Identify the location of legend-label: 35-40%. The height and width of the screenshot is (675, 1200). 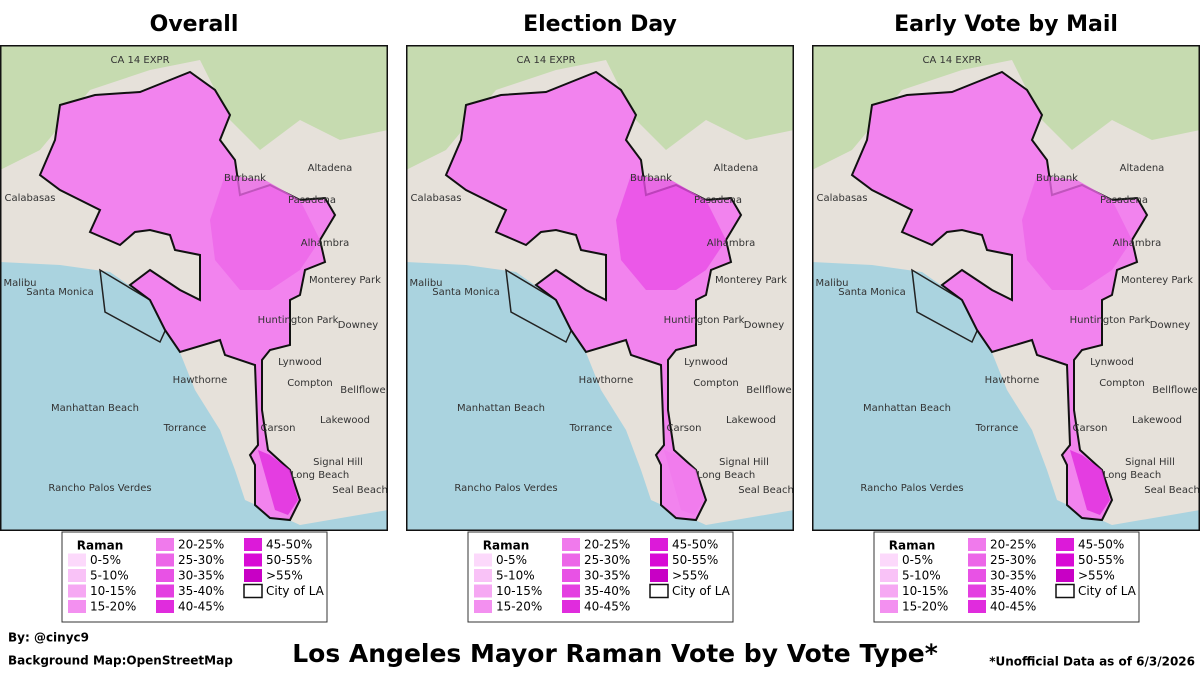
(607, 591).